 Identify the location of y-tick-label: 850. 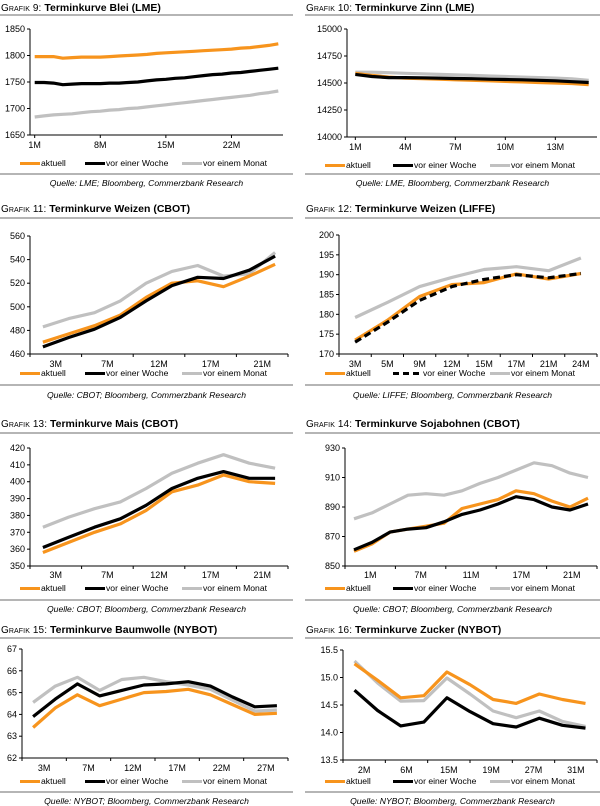
(332, 566).